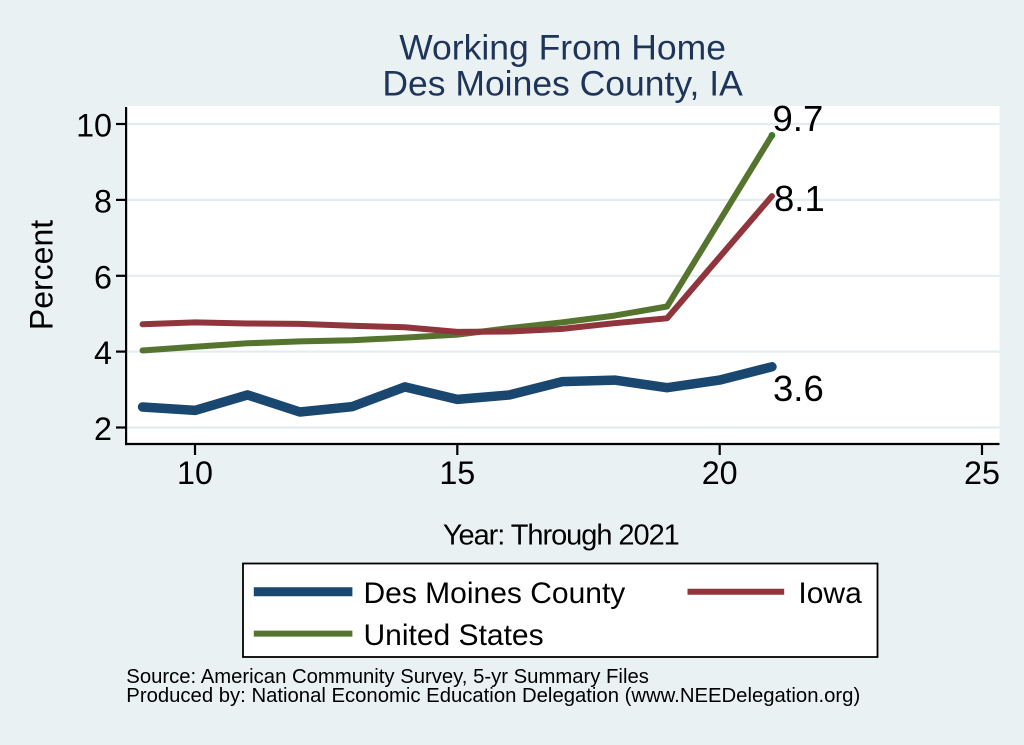 The image size is (1024, 745). Describe the element at coordinates (799, 198) in the screenshot. I see `svg-text: 8.1` at that location.